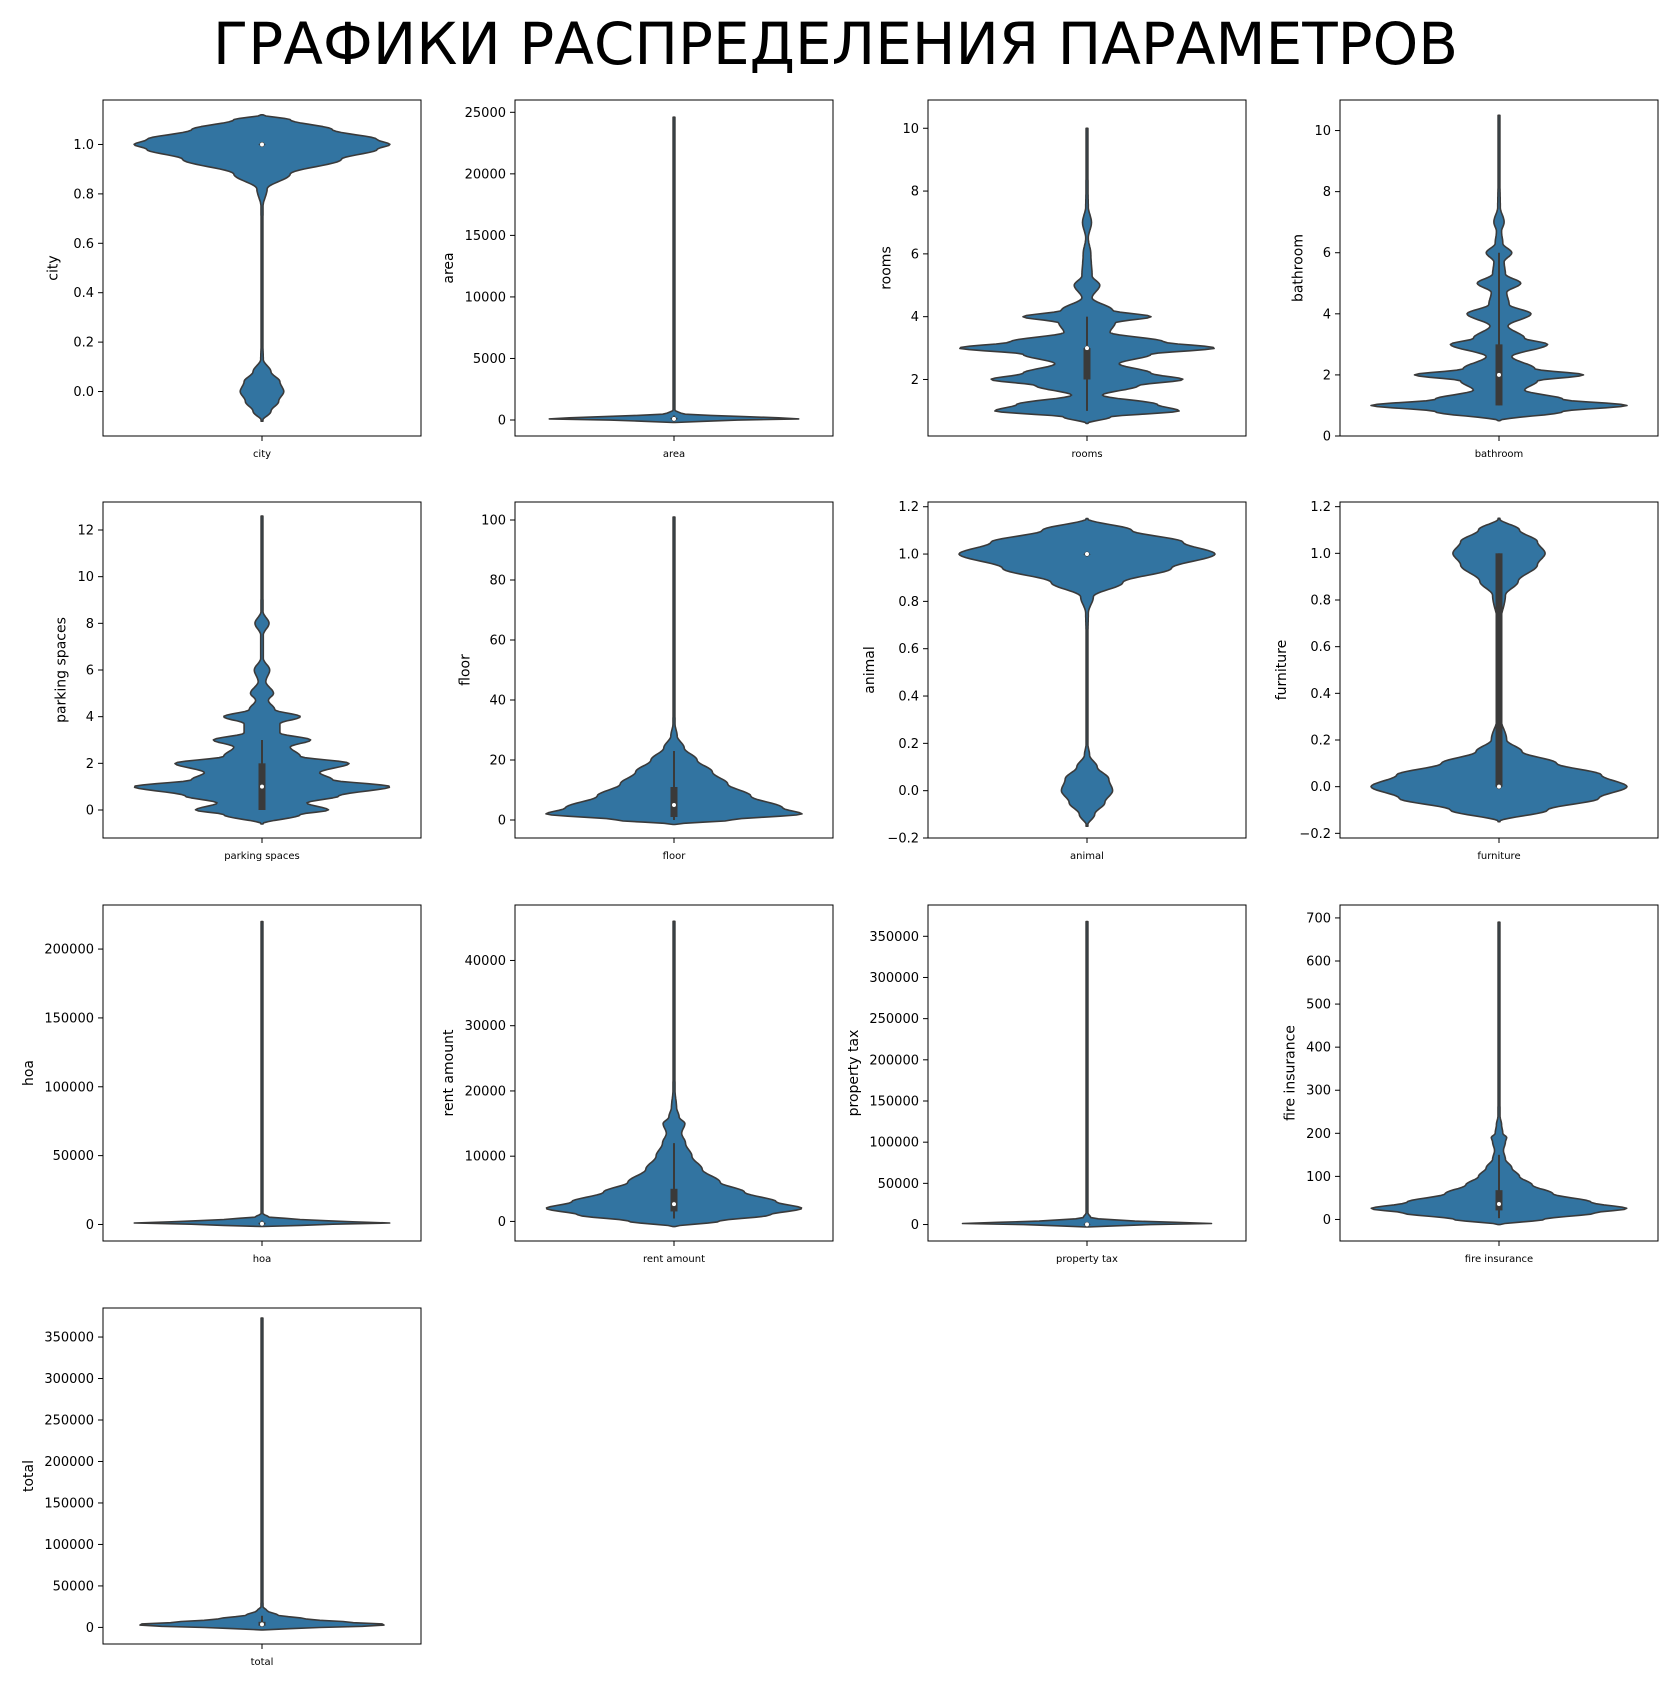 Image resolution: width=1671 pixels, height=1685 pixels. I want to click on y-tick-label: 4, so click(915, 317).